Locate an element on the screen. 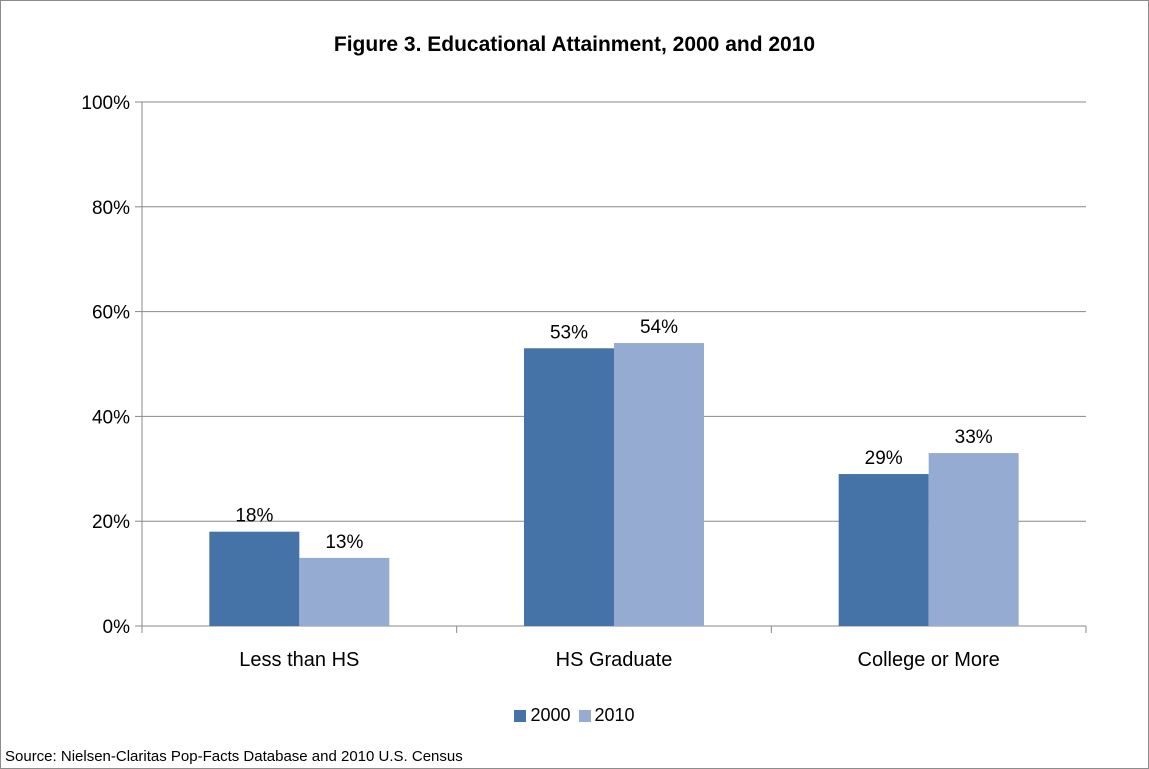 This screenshot has height=769, width=1149. y-tick-label: 100% is located at coordinates (105, 103).